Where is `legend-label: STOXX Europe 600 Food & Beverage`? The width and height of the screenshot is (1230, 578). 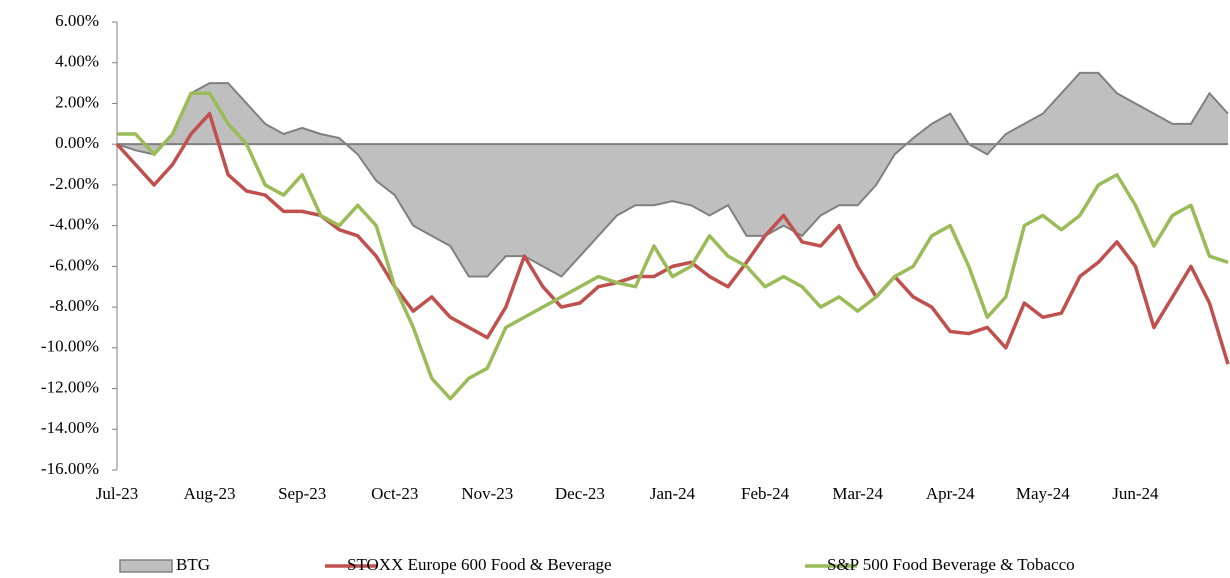
legend-label: STOXX Europe 600 Food & Beverage is located at coordinates (479, 564).